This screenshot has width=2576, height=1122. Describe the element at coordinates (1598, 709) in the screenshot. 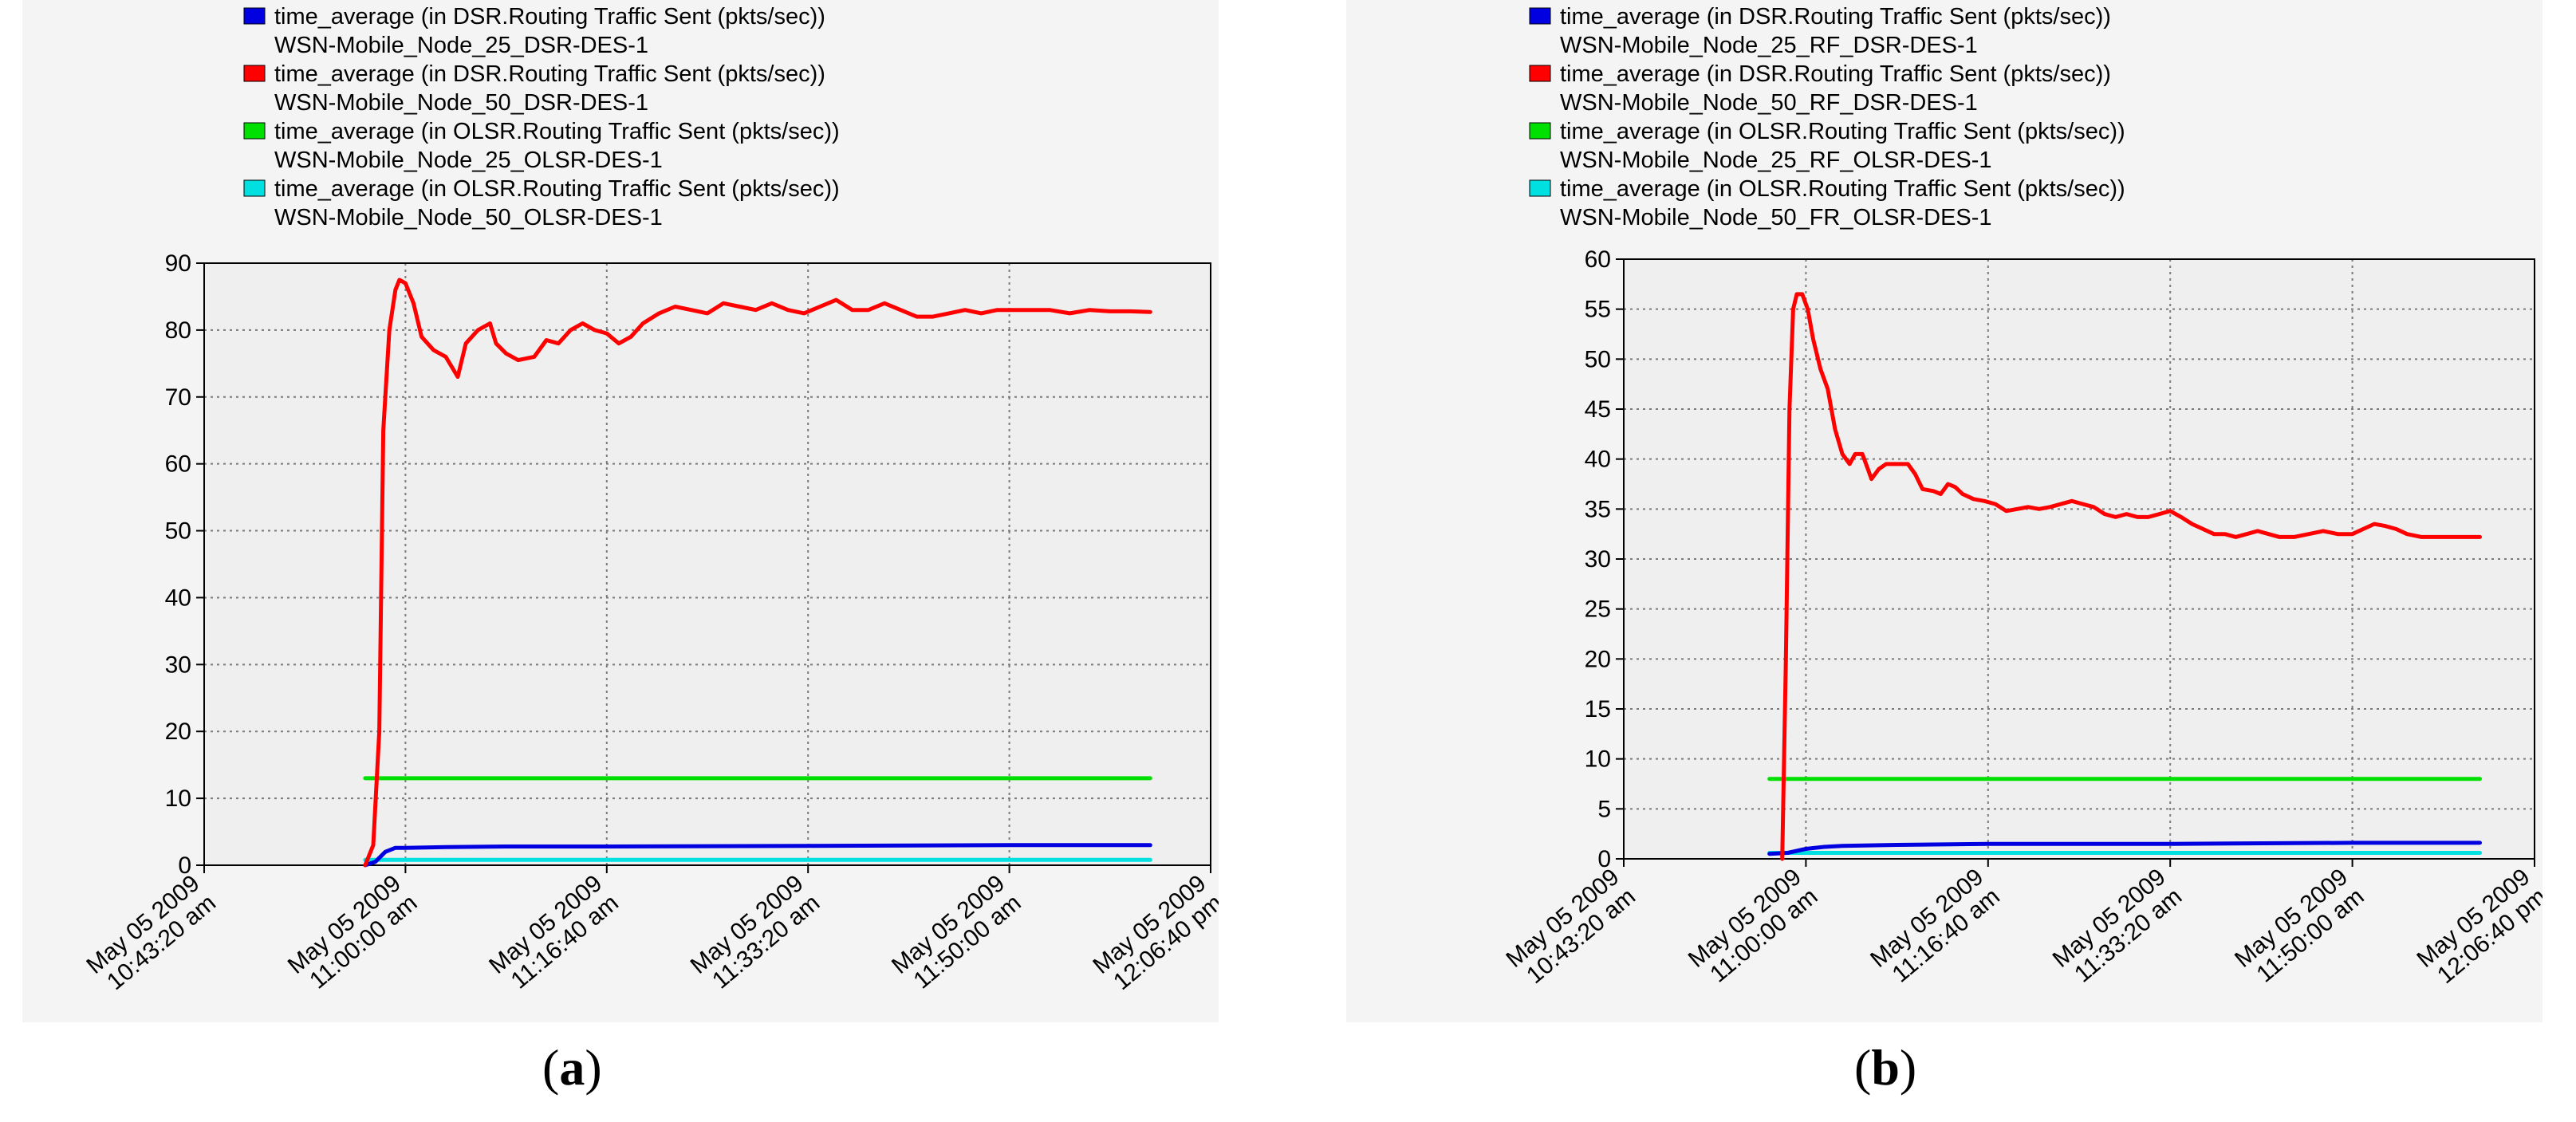

I see `y-tick-label: 15` at that location.